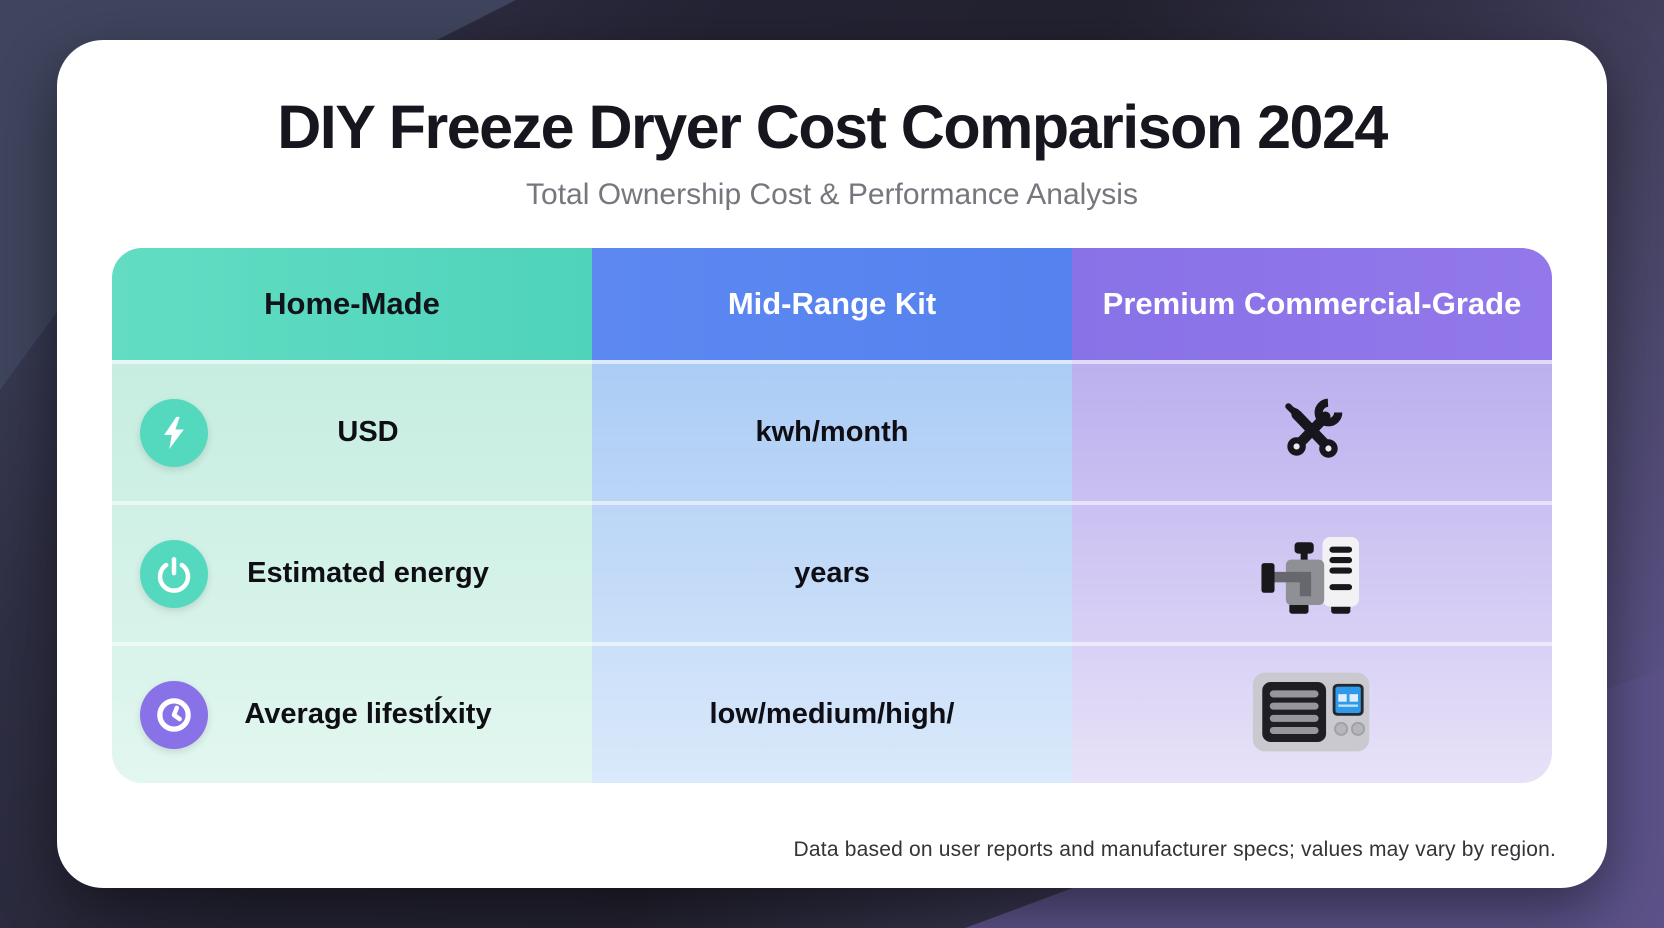  I want to click on tools-icon, so click(1312, 432).